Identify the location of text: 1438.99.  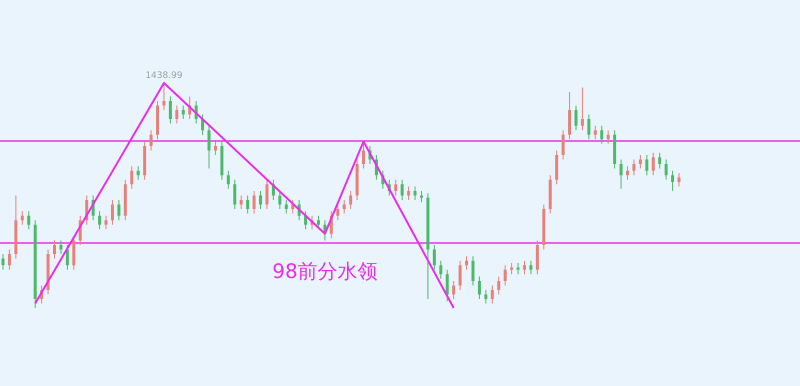
(164, 76).